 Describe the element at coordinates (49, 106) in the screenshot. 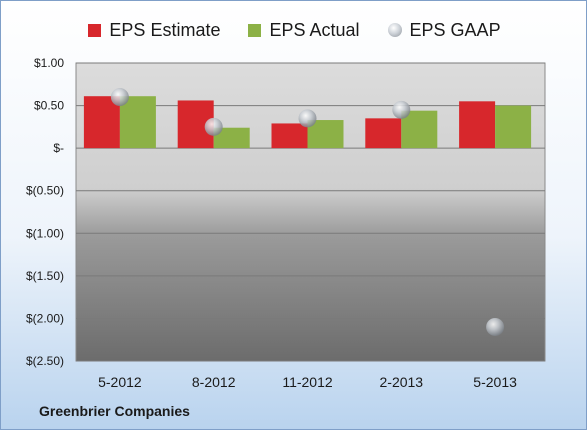

I see `y-tick-label: $0.50` at that location.